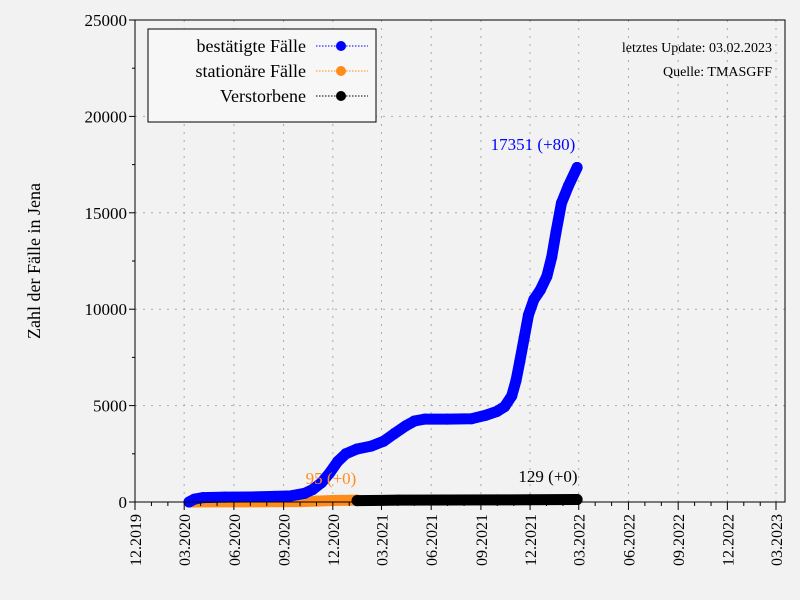 The width and height of the screenshot is (800, 600). Describe the element at coordinates (251, 46) in the screenshot. I see `legend-label: bestätigte Fälle` at that location.